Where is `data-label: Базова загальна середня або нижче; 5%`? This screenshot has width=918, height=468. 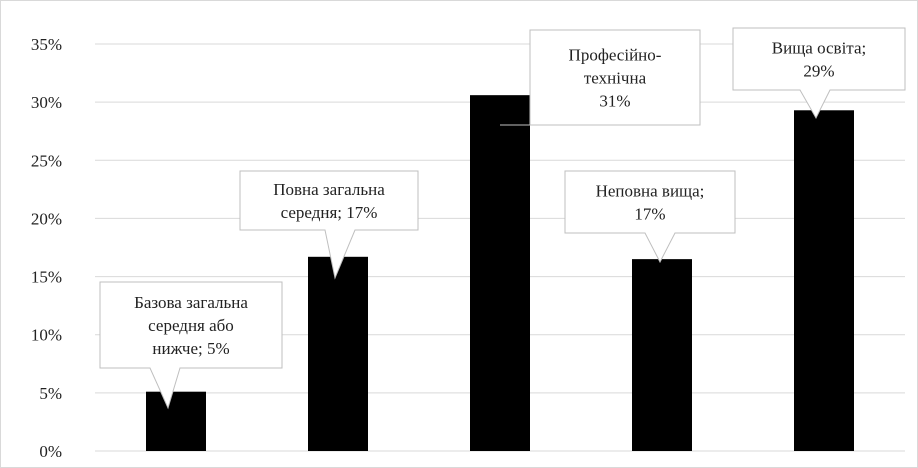
data-label: Базова загальна середня або нижче; 5% is located at coordinates (191, 325).